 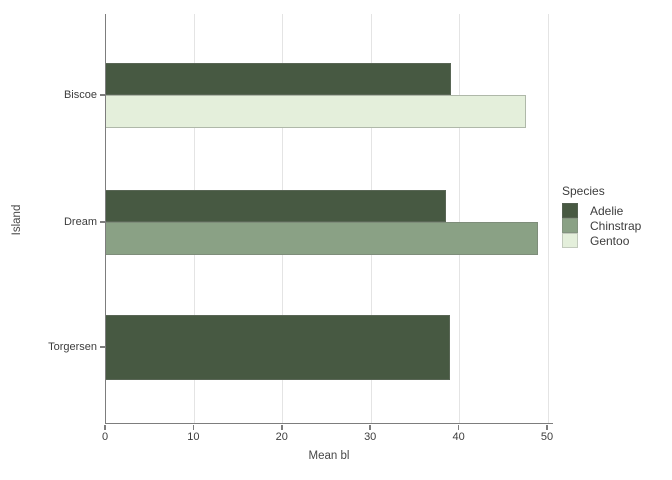 I want to click on bar-dream-chinstrap, so click(x=322, y=238).